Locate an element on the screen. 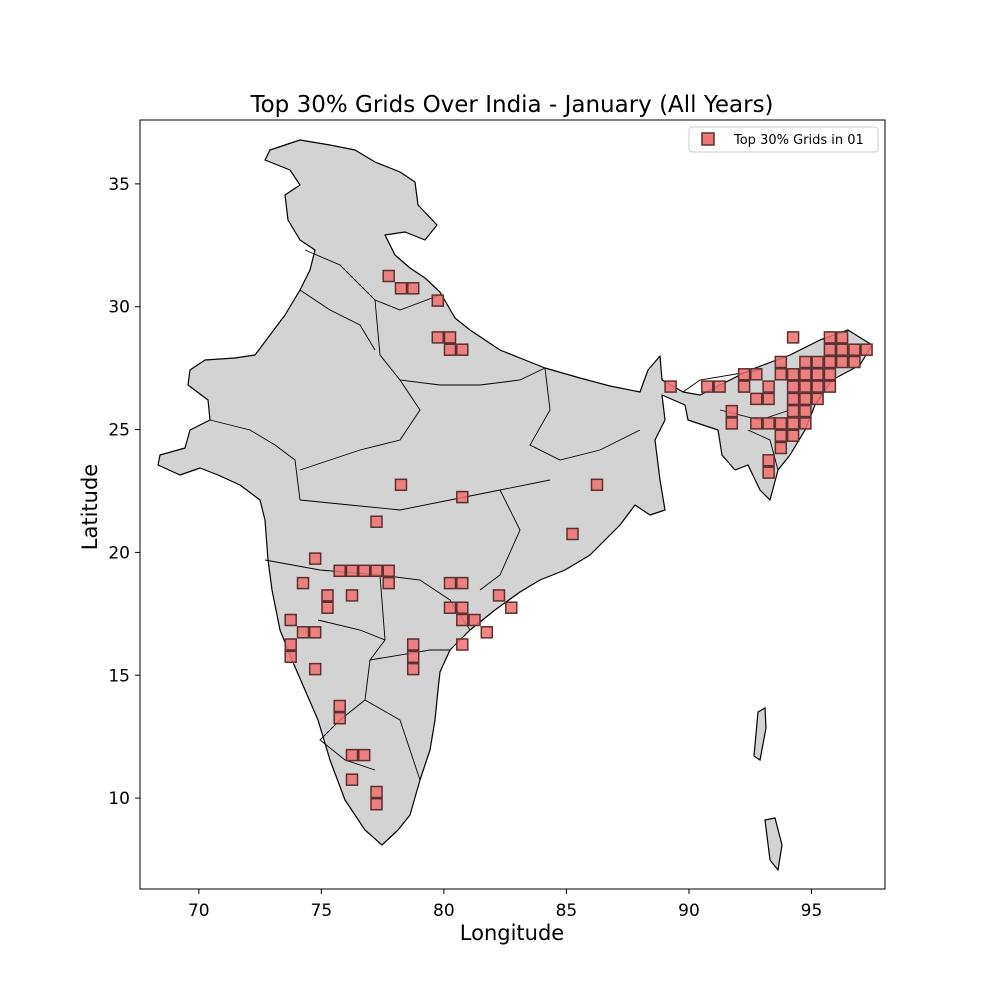 Image resolution: width=1000 pixels, height=1004 pixels. x-tick-label: 95 is located at coordinates (812, 911).